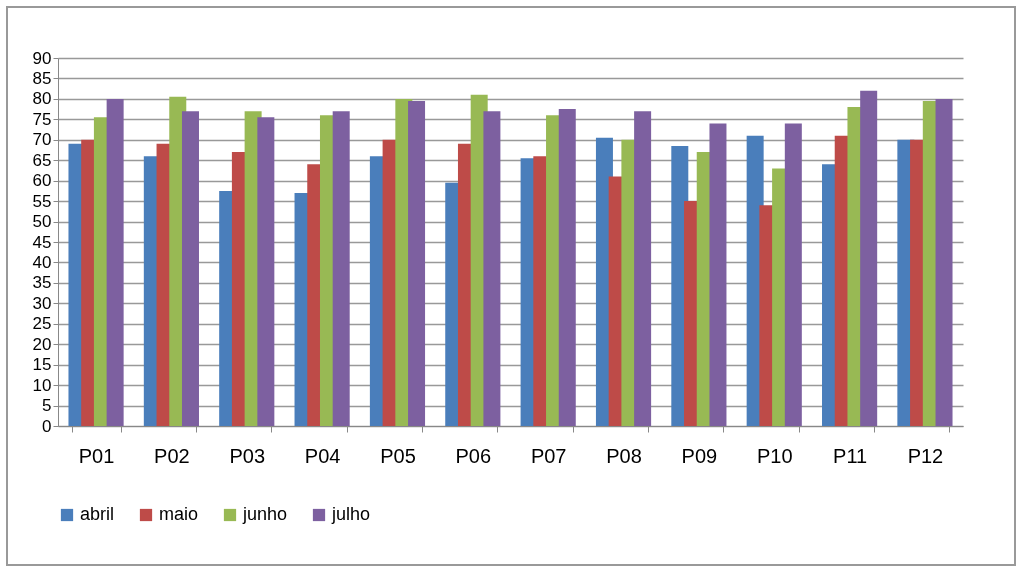 Image resolution: width=1029 pixels, height=579 pixels. I want to click on x-tick-label: P04, so click(322, 455).